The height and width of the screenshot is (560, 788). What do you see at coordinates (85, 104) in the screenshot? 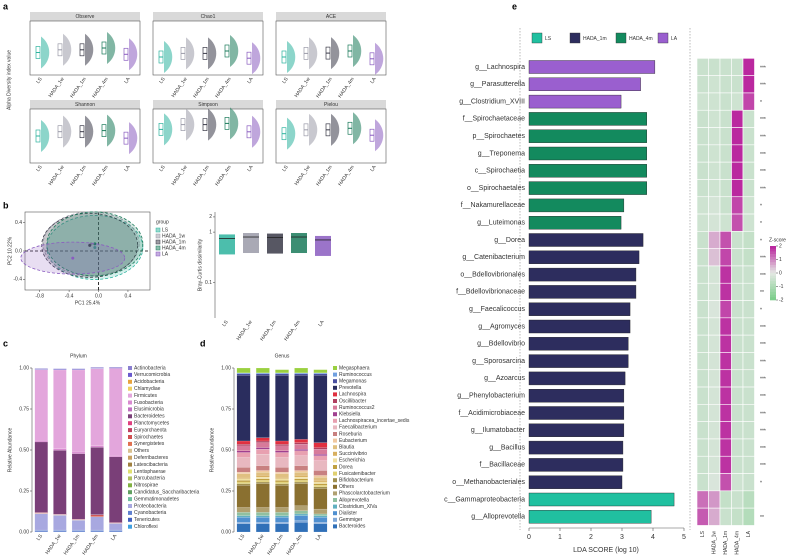
I see `strip` at bounding box center [85, 104].